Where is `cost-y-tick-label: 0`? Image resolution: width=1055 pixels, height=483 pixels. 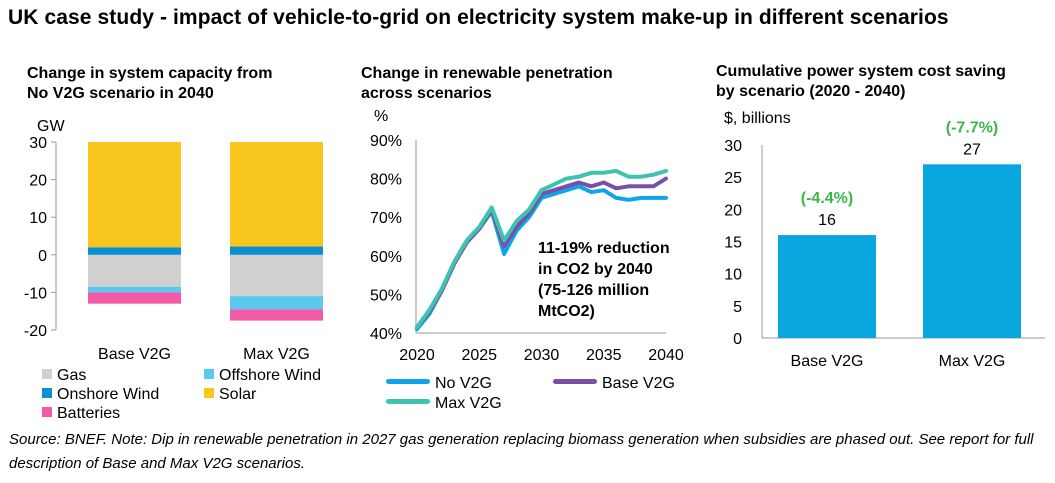
cost-y-tick-label: 0 is located at coordinates (737, 339).